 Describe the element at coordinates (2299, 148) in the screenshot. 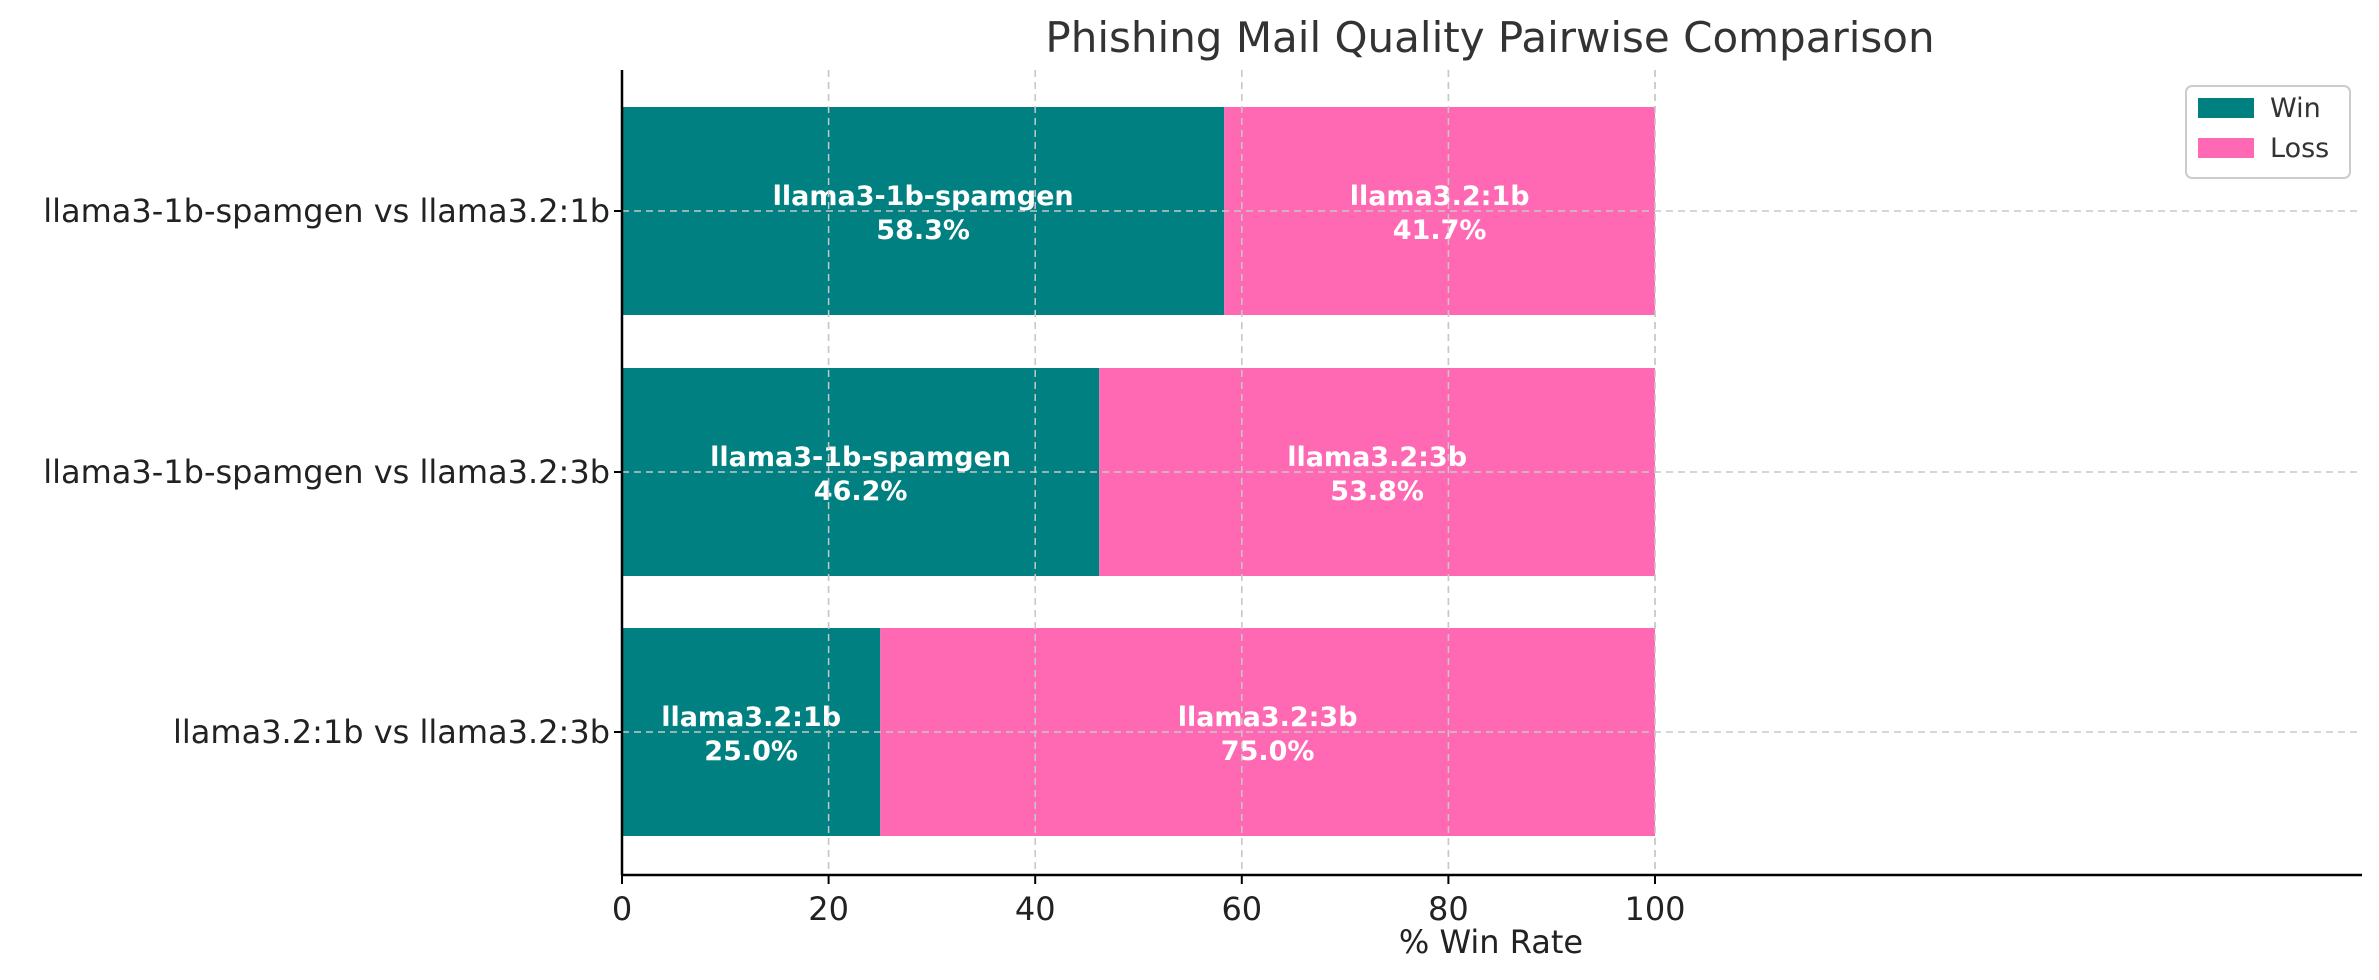

I see `legend-label-loss: Loss` at that location.